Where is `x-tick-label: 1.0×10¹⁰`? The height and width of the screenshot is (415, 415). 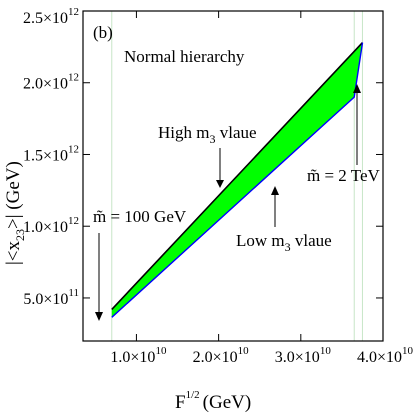
x-tick-label: 1.0×10¹⁰ is located at coordinates (138, 355).